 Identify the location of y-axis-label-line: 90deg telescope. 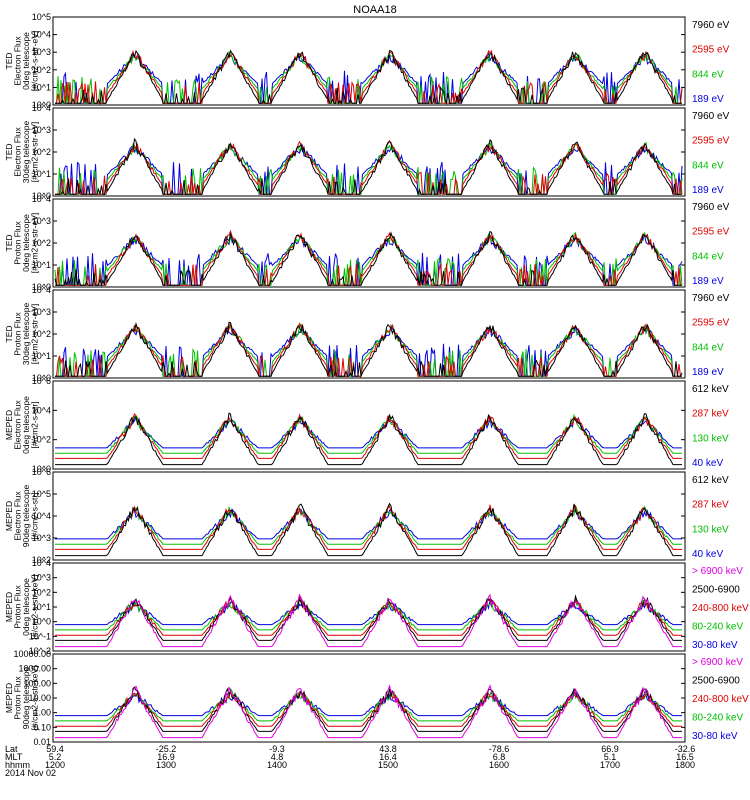
(26, 698).